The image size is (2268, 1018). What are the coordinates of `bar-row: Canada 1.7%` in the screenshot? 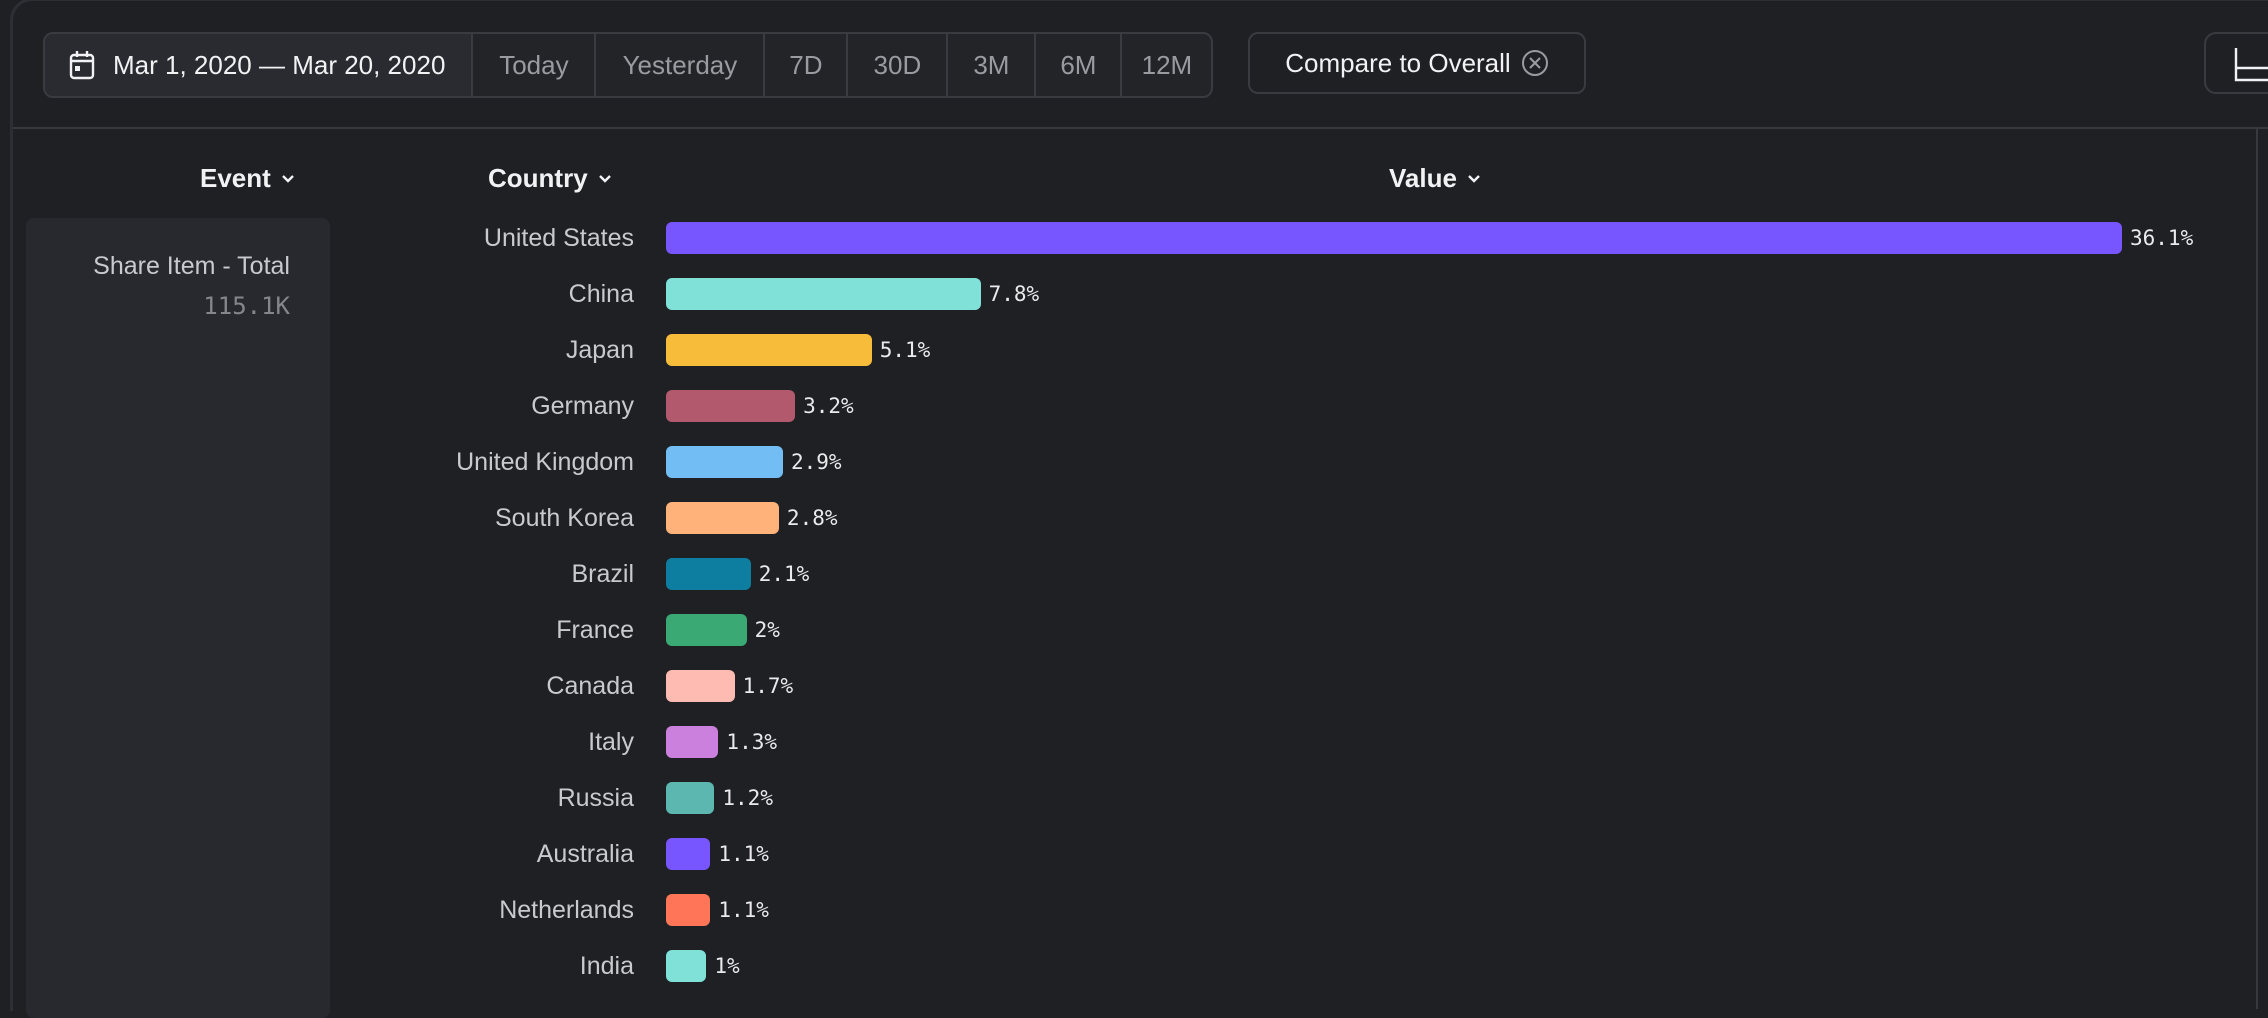 It's located at (1100, 686).